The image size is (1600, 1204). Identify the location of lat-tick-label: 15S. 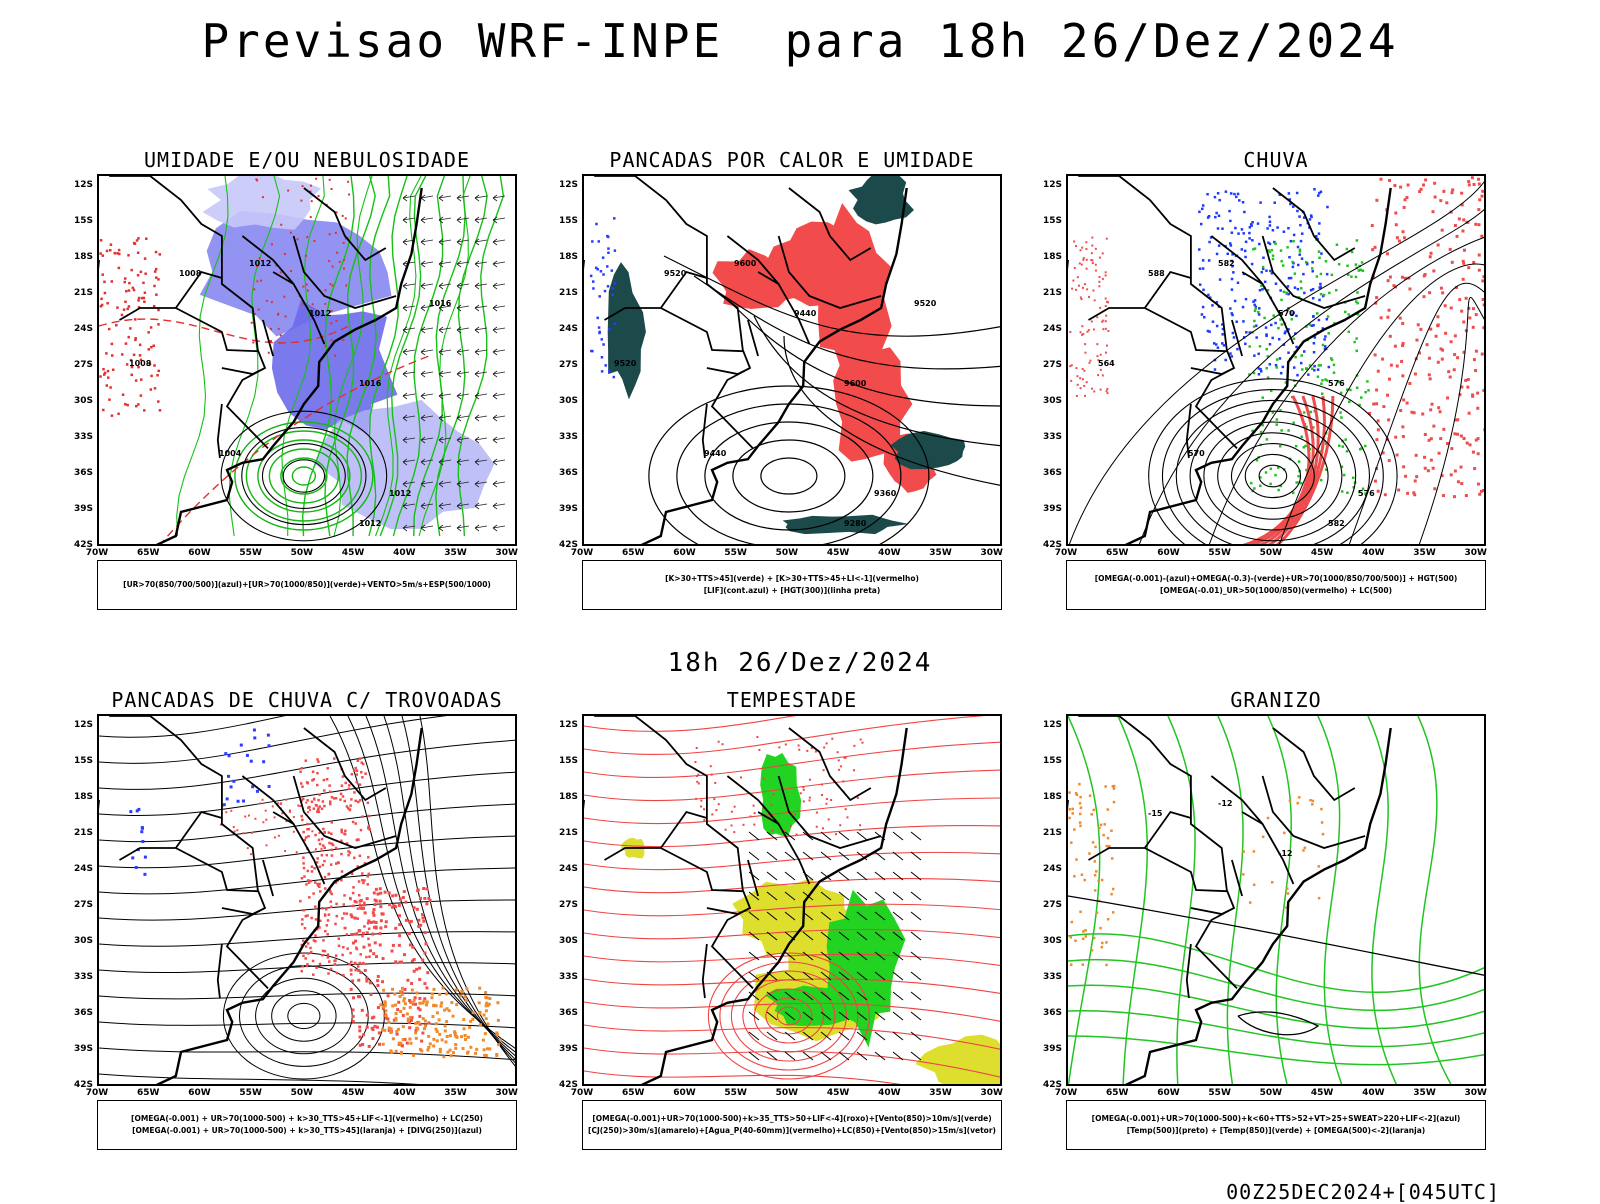
(564, 221).